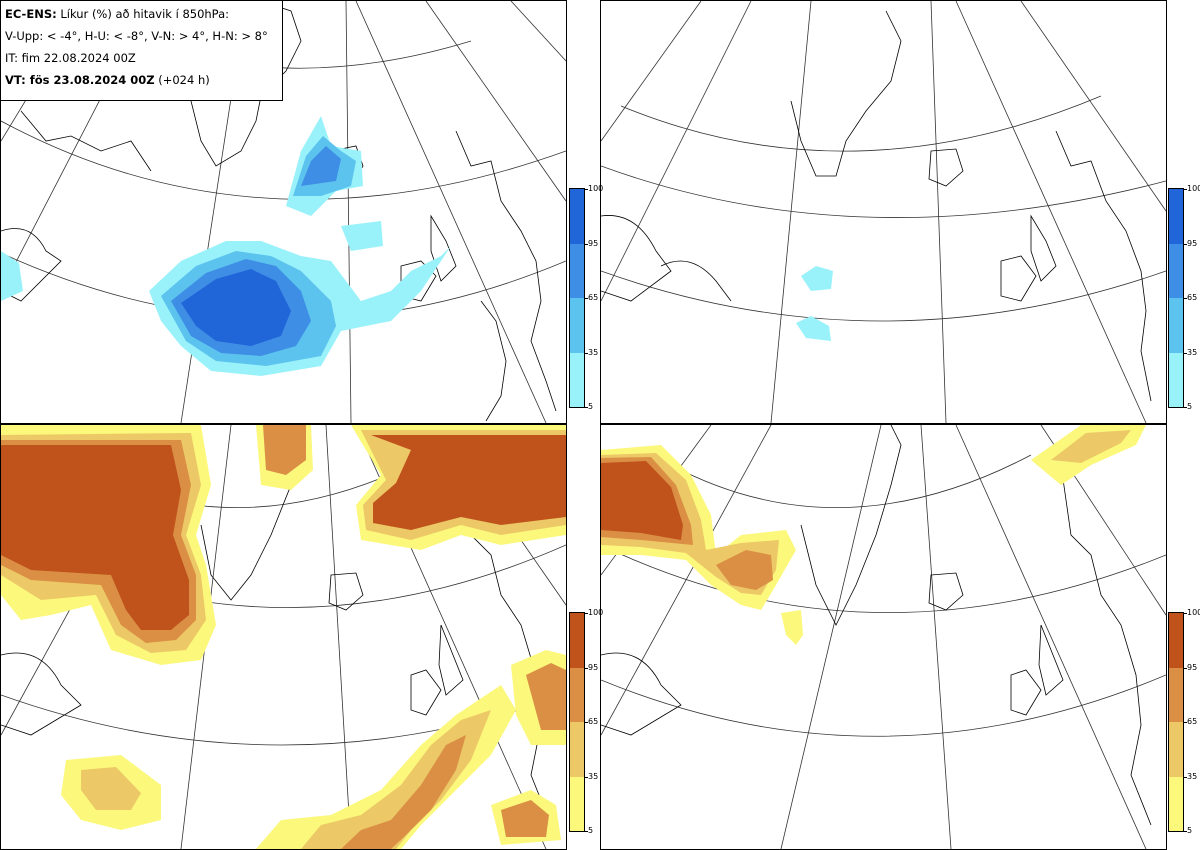 This screenshot has width=1200, height=850. I want to click on colorbar-warm-left: 100 95 65 35 5, so click(586, 722).